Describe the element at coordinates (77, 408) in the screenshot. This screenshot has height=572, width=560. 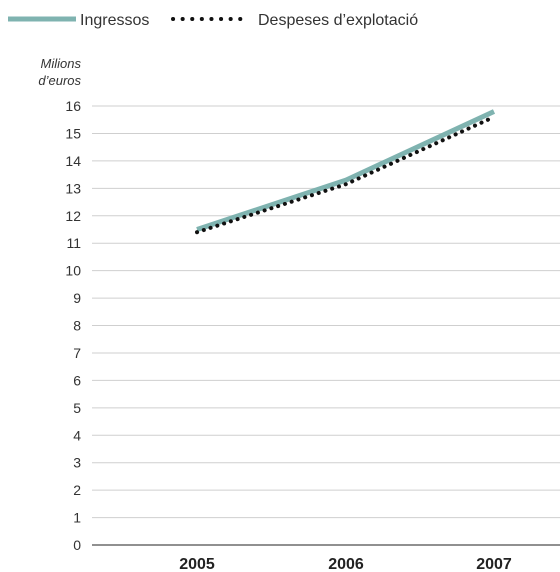
I see `y-tick-label-5: 5` at that location.